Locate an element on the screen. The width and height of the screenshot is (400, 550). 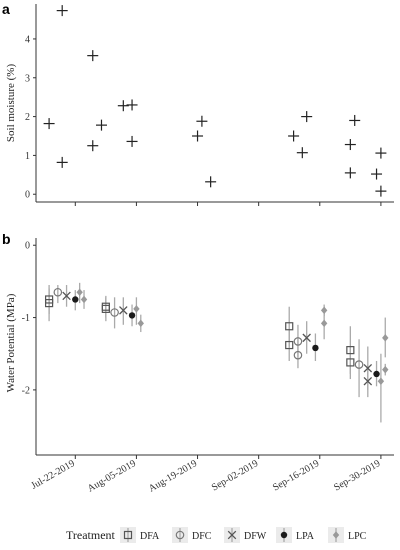
legend-label: DFC is located at coordinates (202, 536).